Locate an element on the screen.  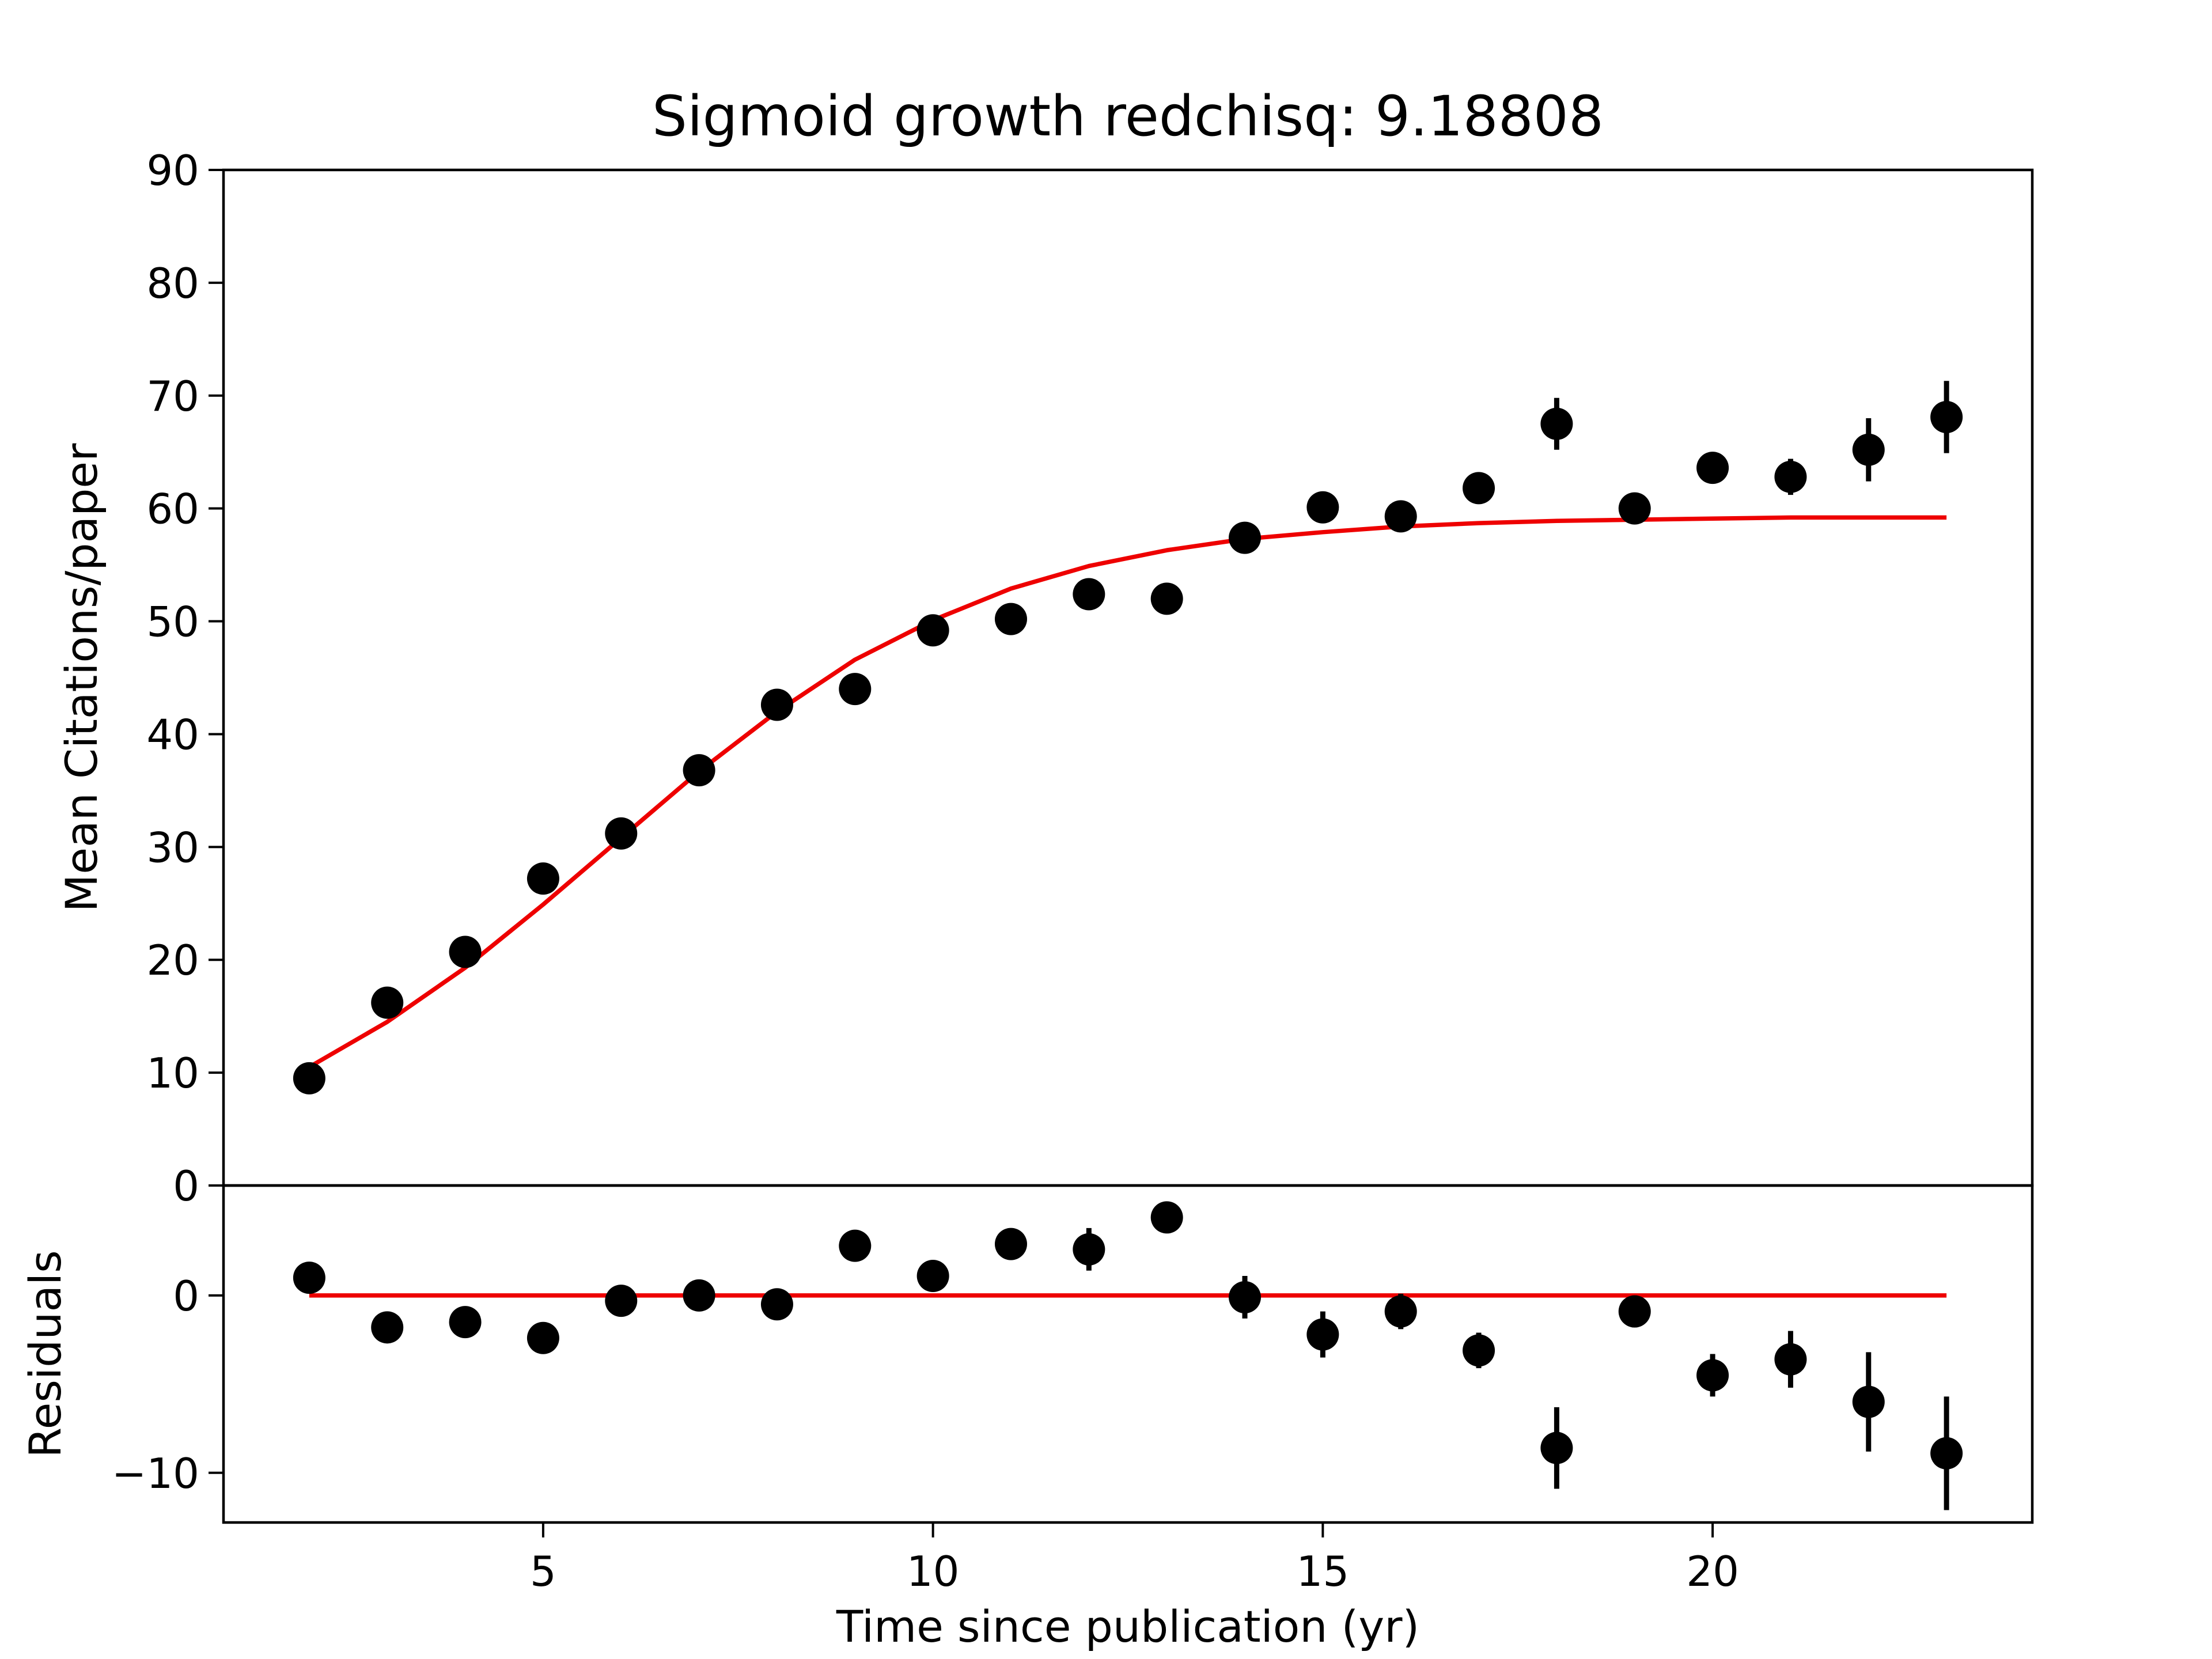
y-tick-label: 70 is located at coordinates (172, 396).